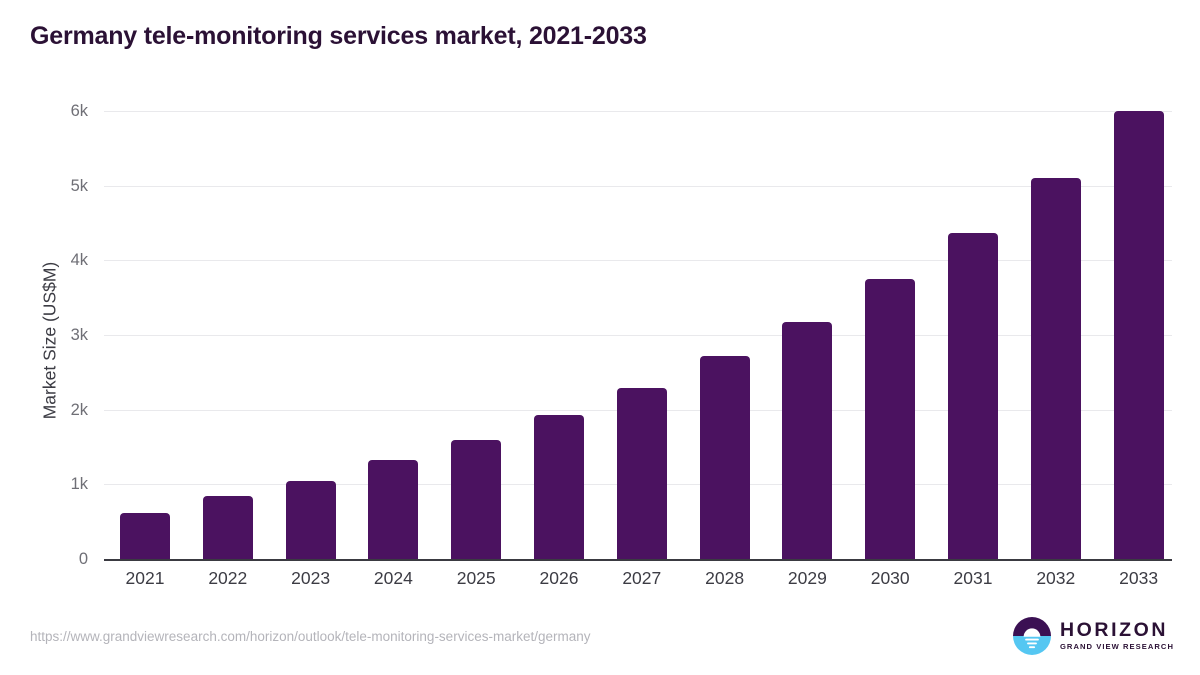 The image size is (1200, 675). What do you see at coordinates (1139, 578) in the screenshot?
I see `x-axis-tick-label: 2033` at bounding box center [1139, 578].